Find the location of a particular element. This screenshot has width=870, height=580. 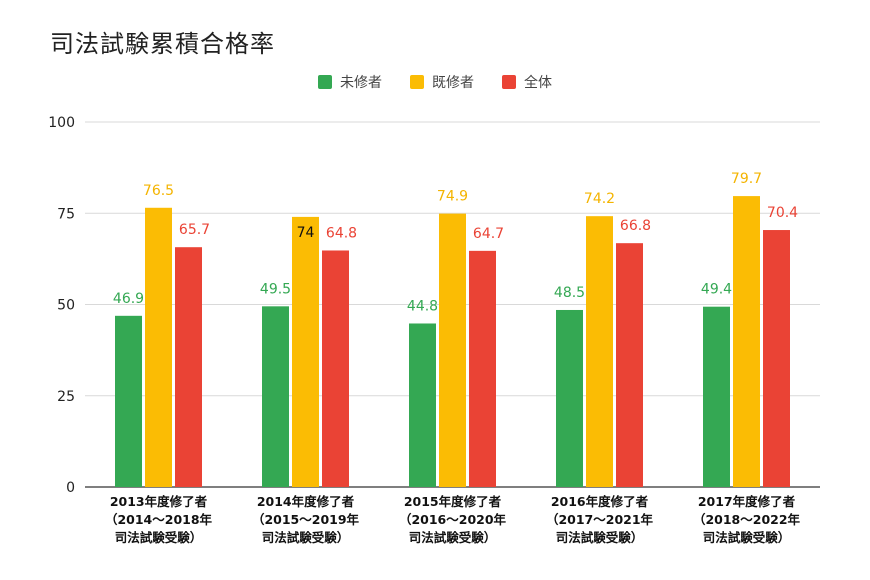

legend-label-mishu: 未修者 is located at coordinates (361, 83).